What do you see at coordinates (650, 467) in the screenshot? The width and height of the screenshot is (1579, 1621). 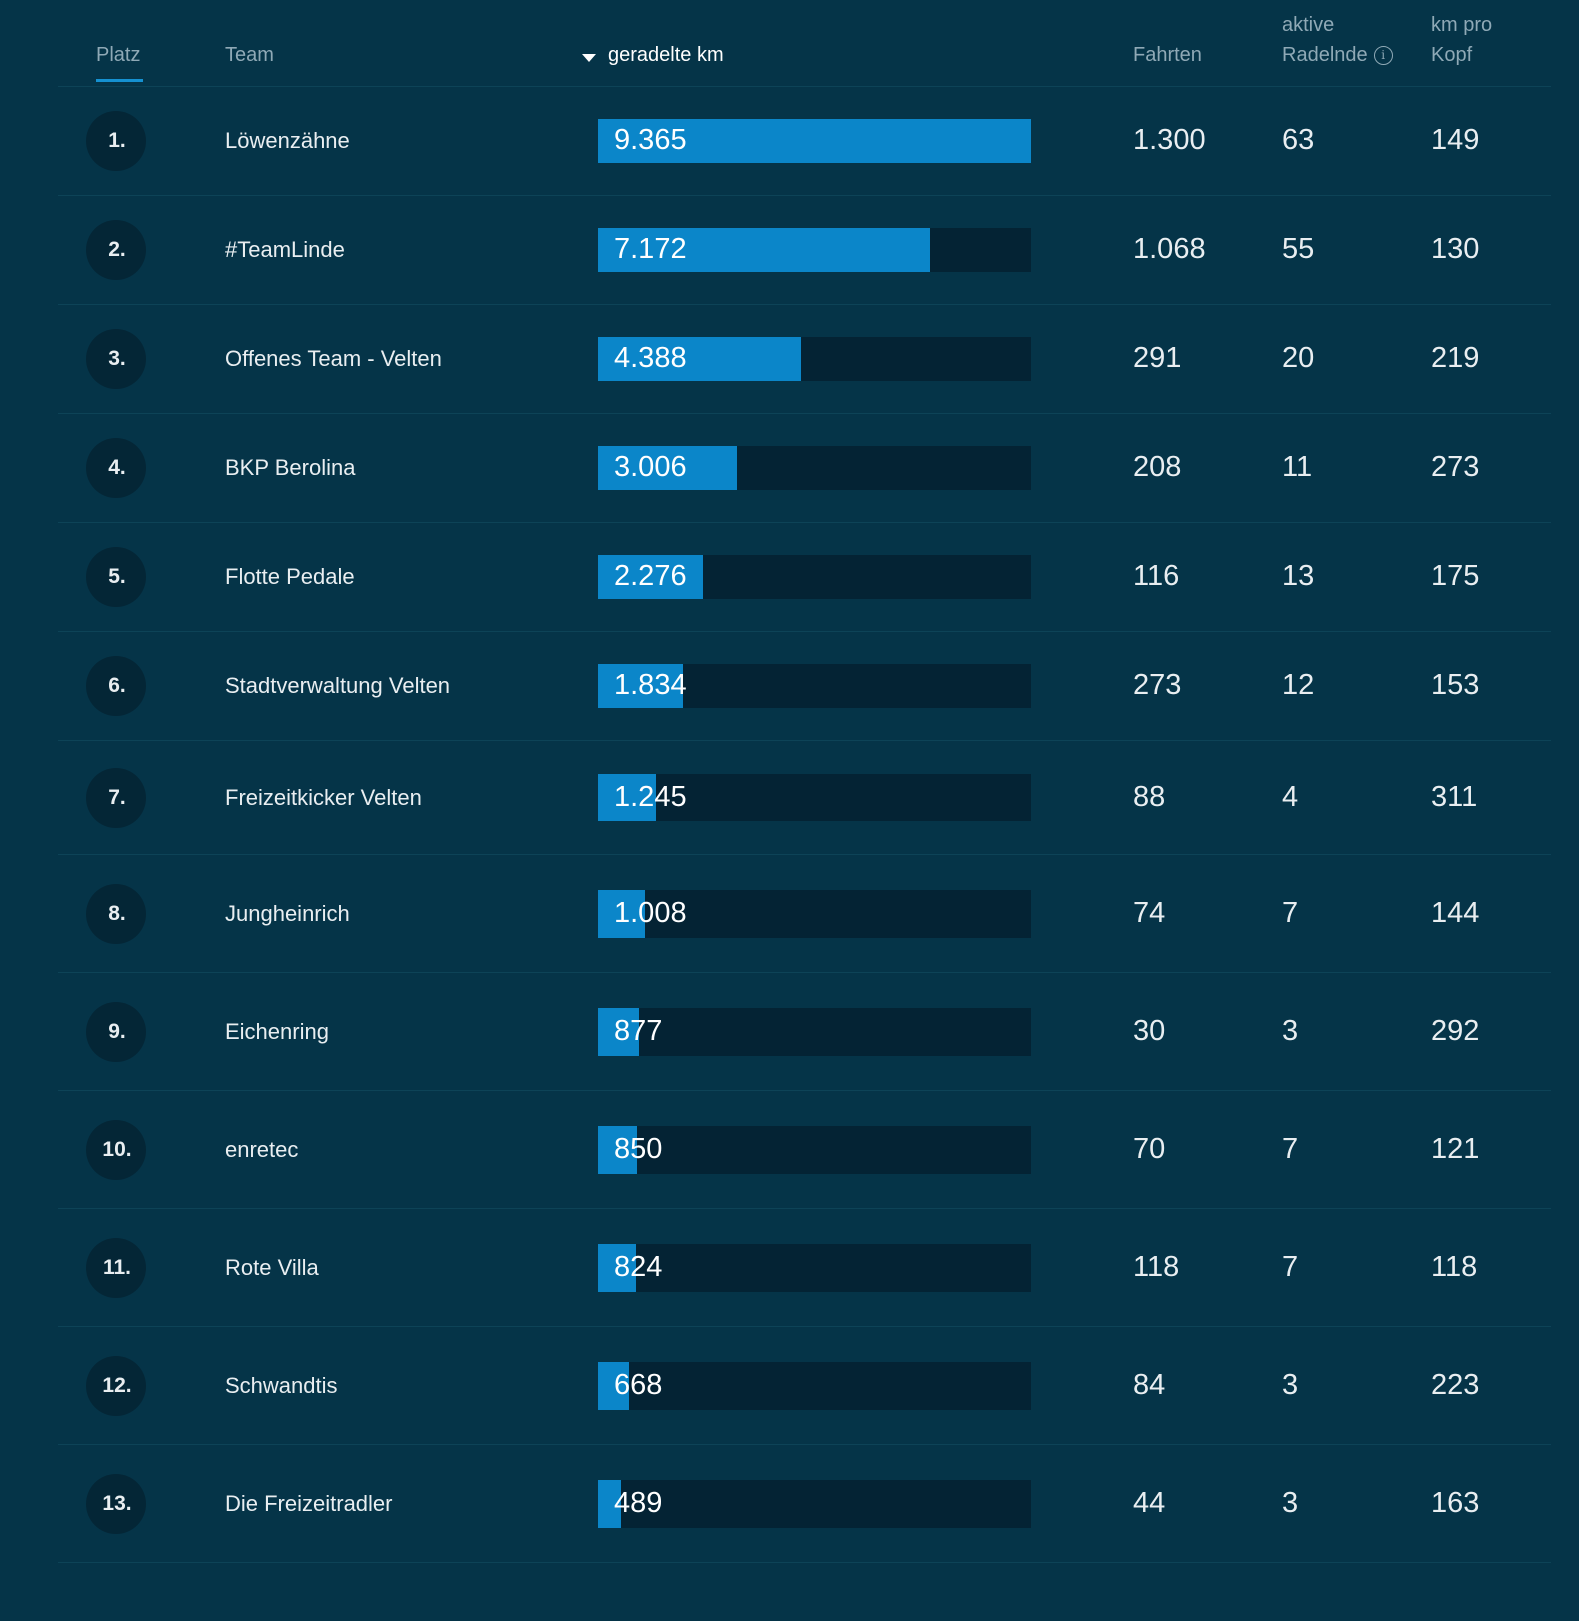 I see `km-value: 3.006` at bounding box center [650, 467].